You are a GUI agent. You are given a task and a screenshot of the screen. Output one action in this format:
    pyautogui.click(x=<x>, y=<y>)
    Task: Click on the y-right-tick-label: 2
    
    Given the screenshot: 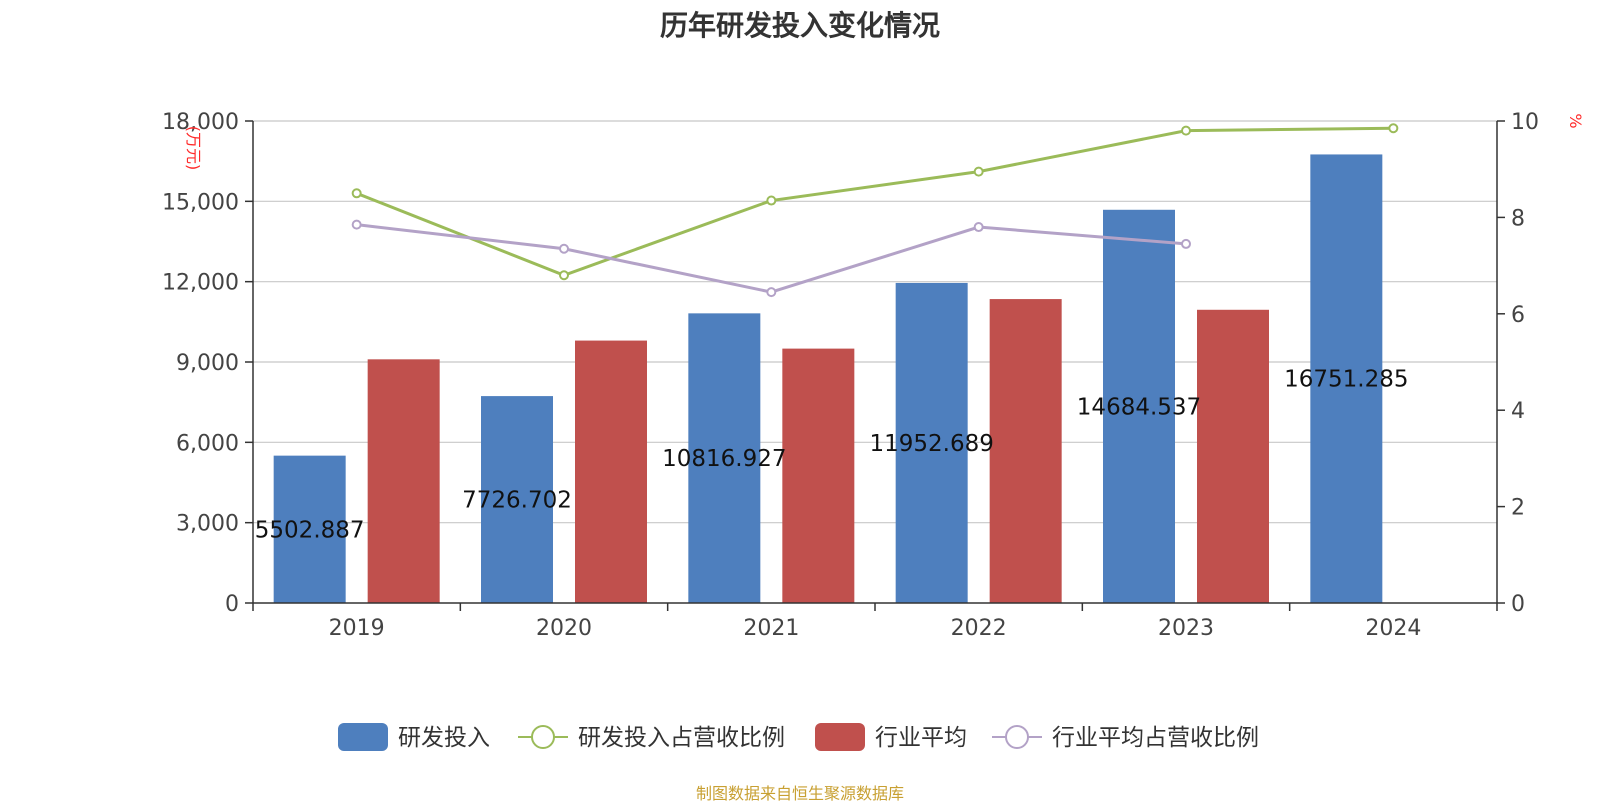 What is the action you would take?
    pyautogui.click(x=1518, y=508)
    